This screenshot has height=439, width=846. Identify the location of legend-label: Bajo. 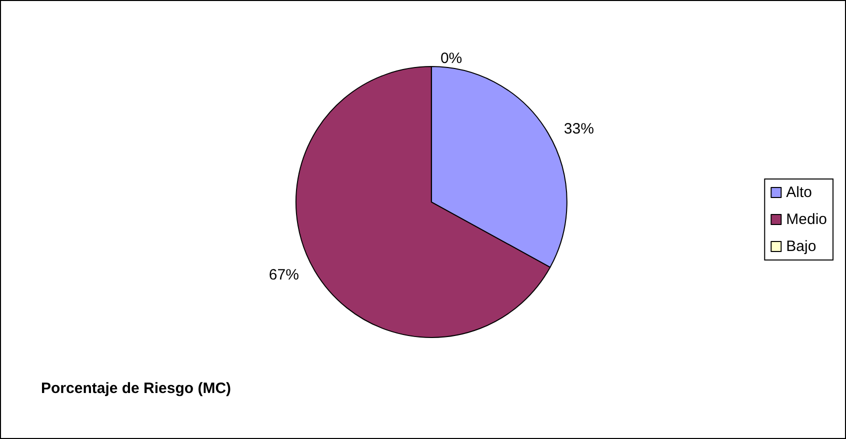
(801, 246).